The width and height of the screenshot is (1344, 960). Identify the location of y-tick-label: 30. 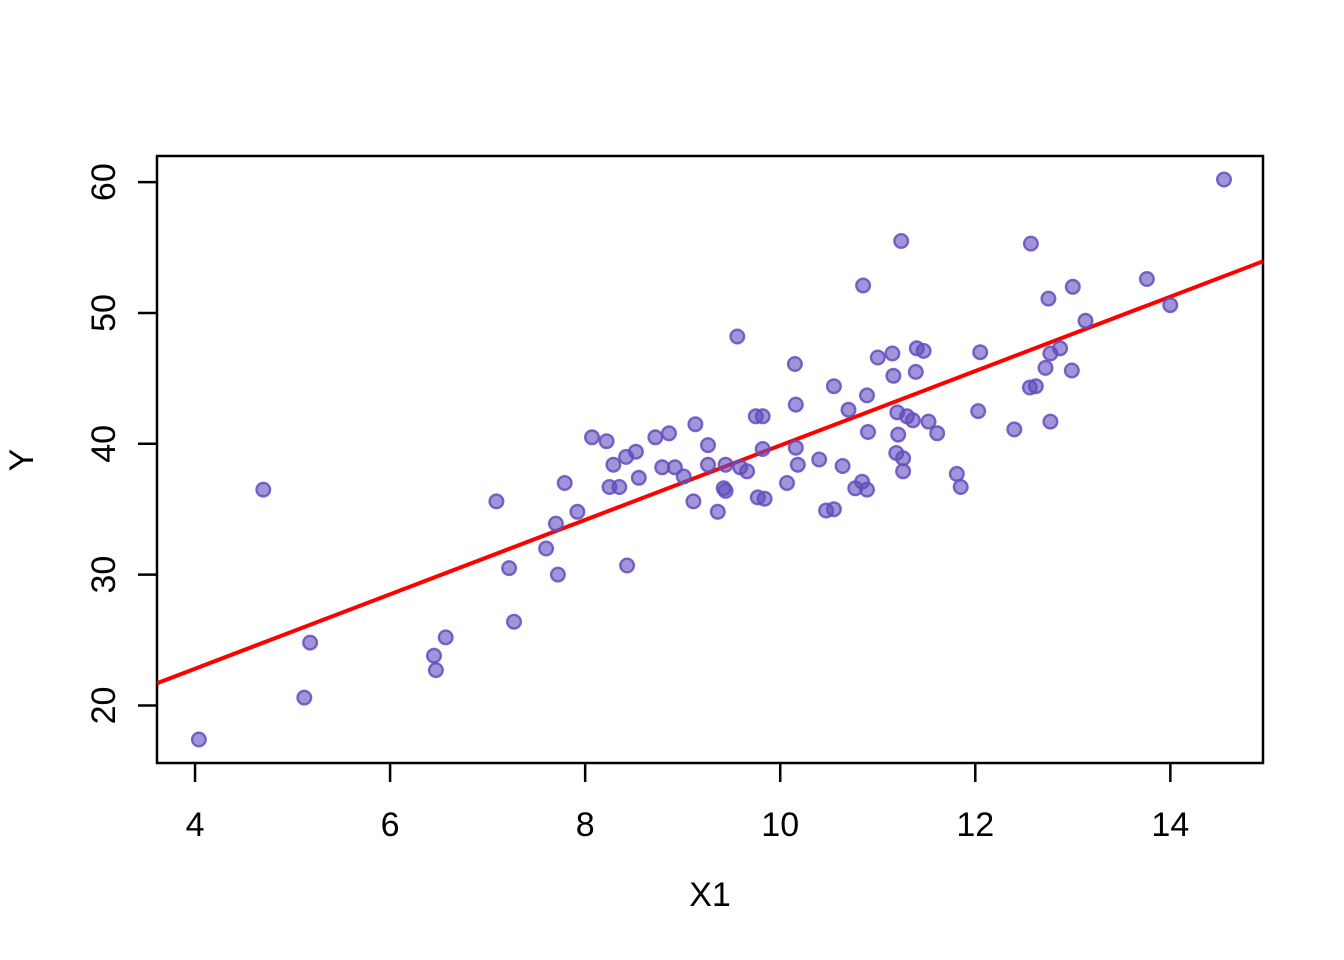
(104, 575).